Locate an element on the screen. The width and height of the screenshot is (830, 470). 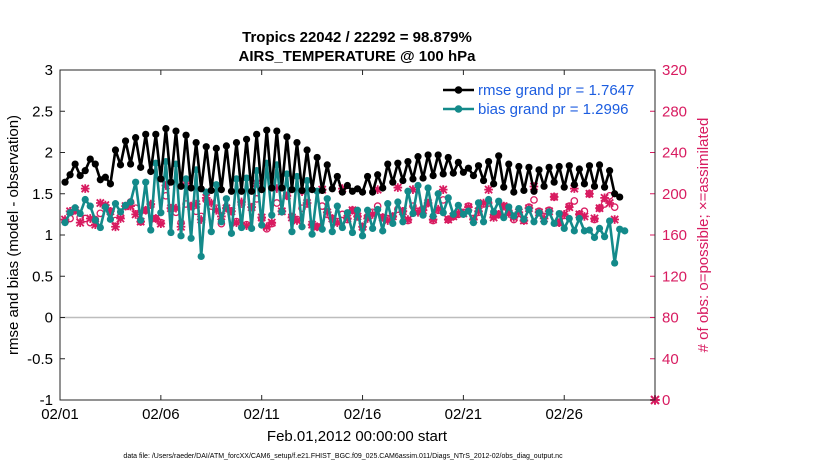
obs-possible-marker is located at coordinates (534, 200).